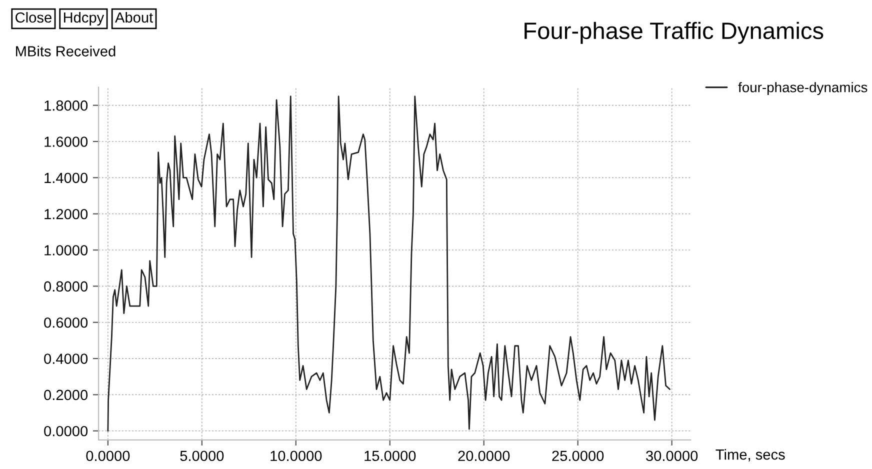 The width and height of the screenshot is (872, 469). Describe the element at coordinates (296, 456) in the screenshot. I see `x-tick-label: 10.0000` at that location.